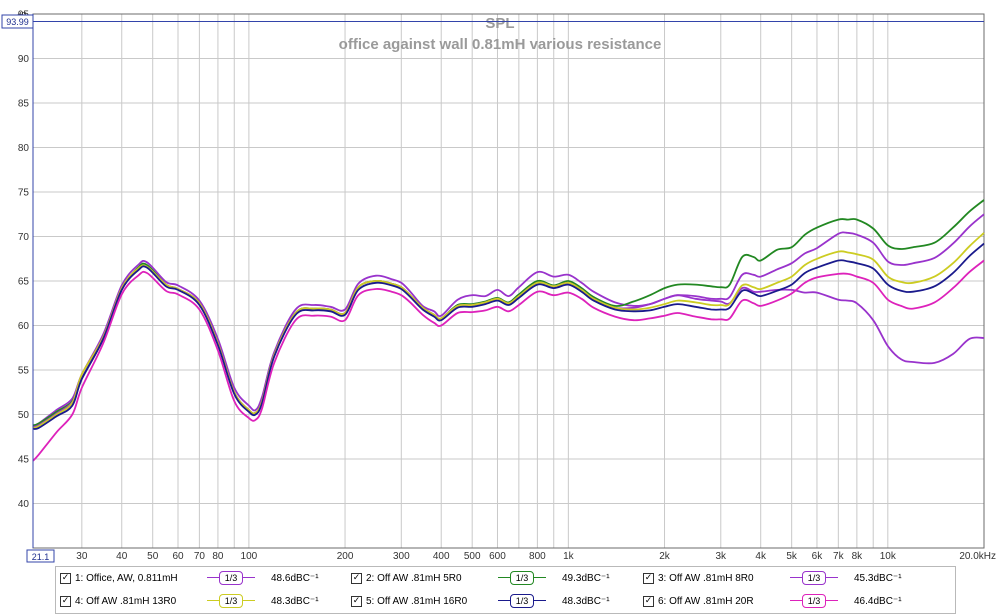 The height and width of the screenshot is (614, 1000). I want to click on legend-item-6: ✓ 6: Off AW .81mH 20R 1/3 46.4dBC⁻¹, so click(778, 601).